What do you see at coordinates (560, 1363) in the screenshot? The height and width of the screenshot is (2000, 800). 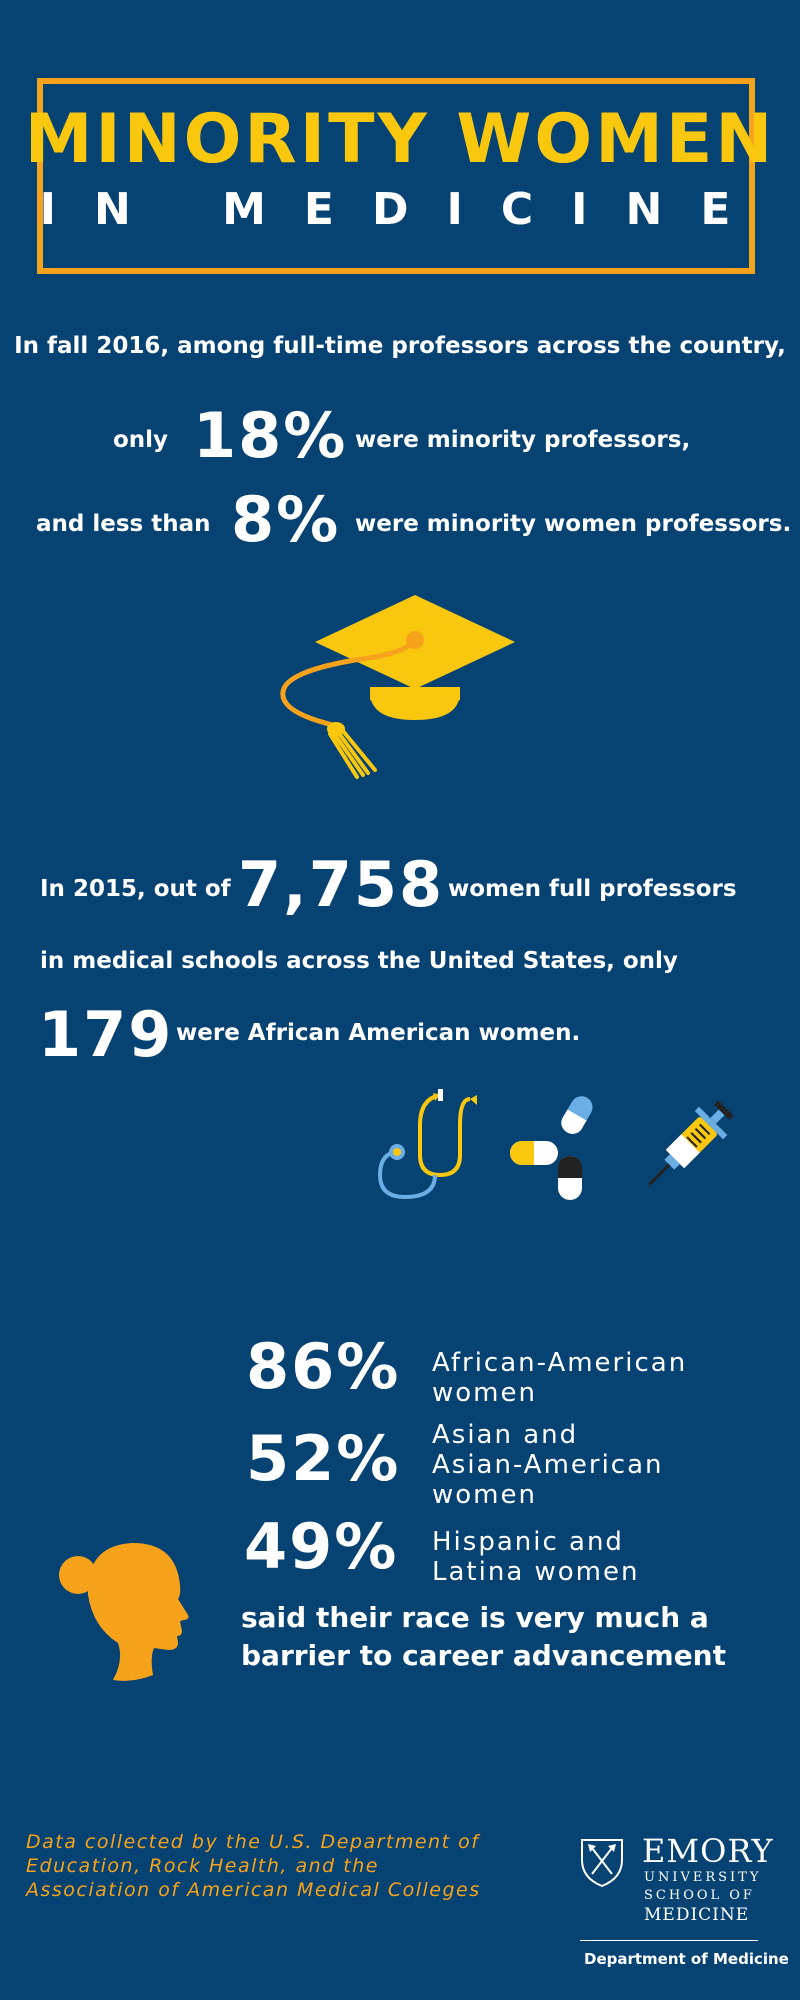 I see `stat-86-label-line1: African-American` at bounding box center [560, 1363].